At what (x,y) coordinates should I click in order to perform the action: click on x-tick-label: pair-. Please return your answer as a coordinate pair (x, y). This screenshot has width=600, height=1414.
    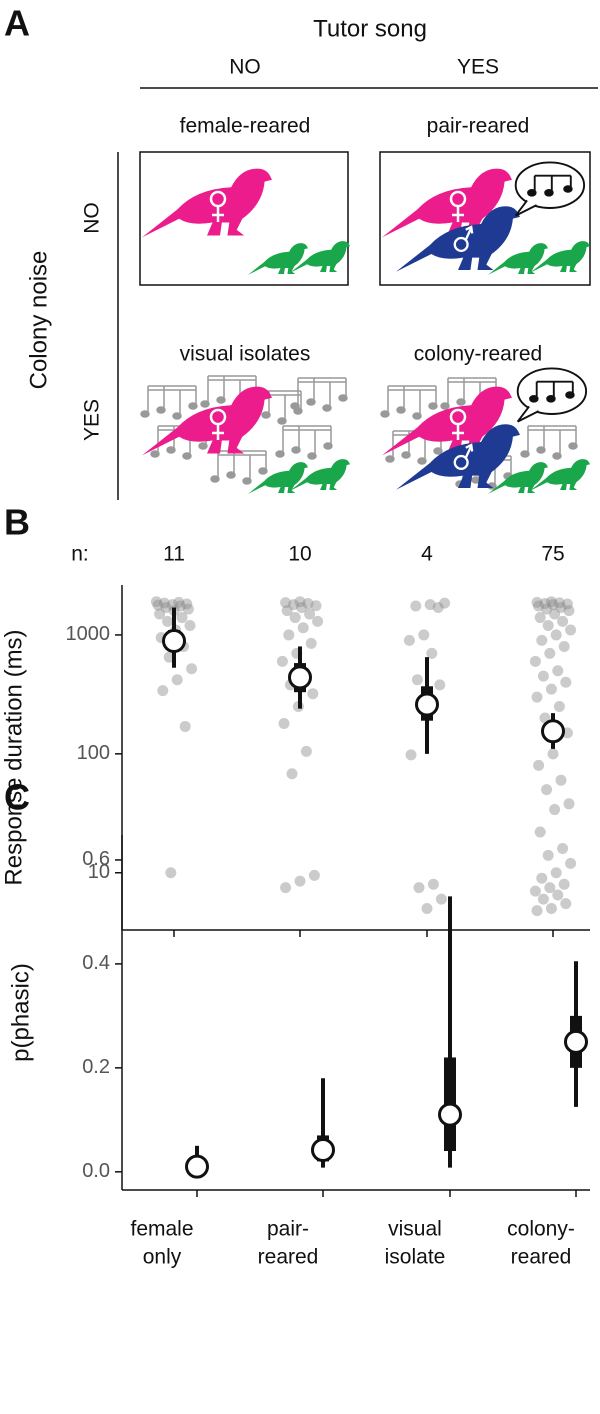
    Looking at the image, I should click on (288, 1229).